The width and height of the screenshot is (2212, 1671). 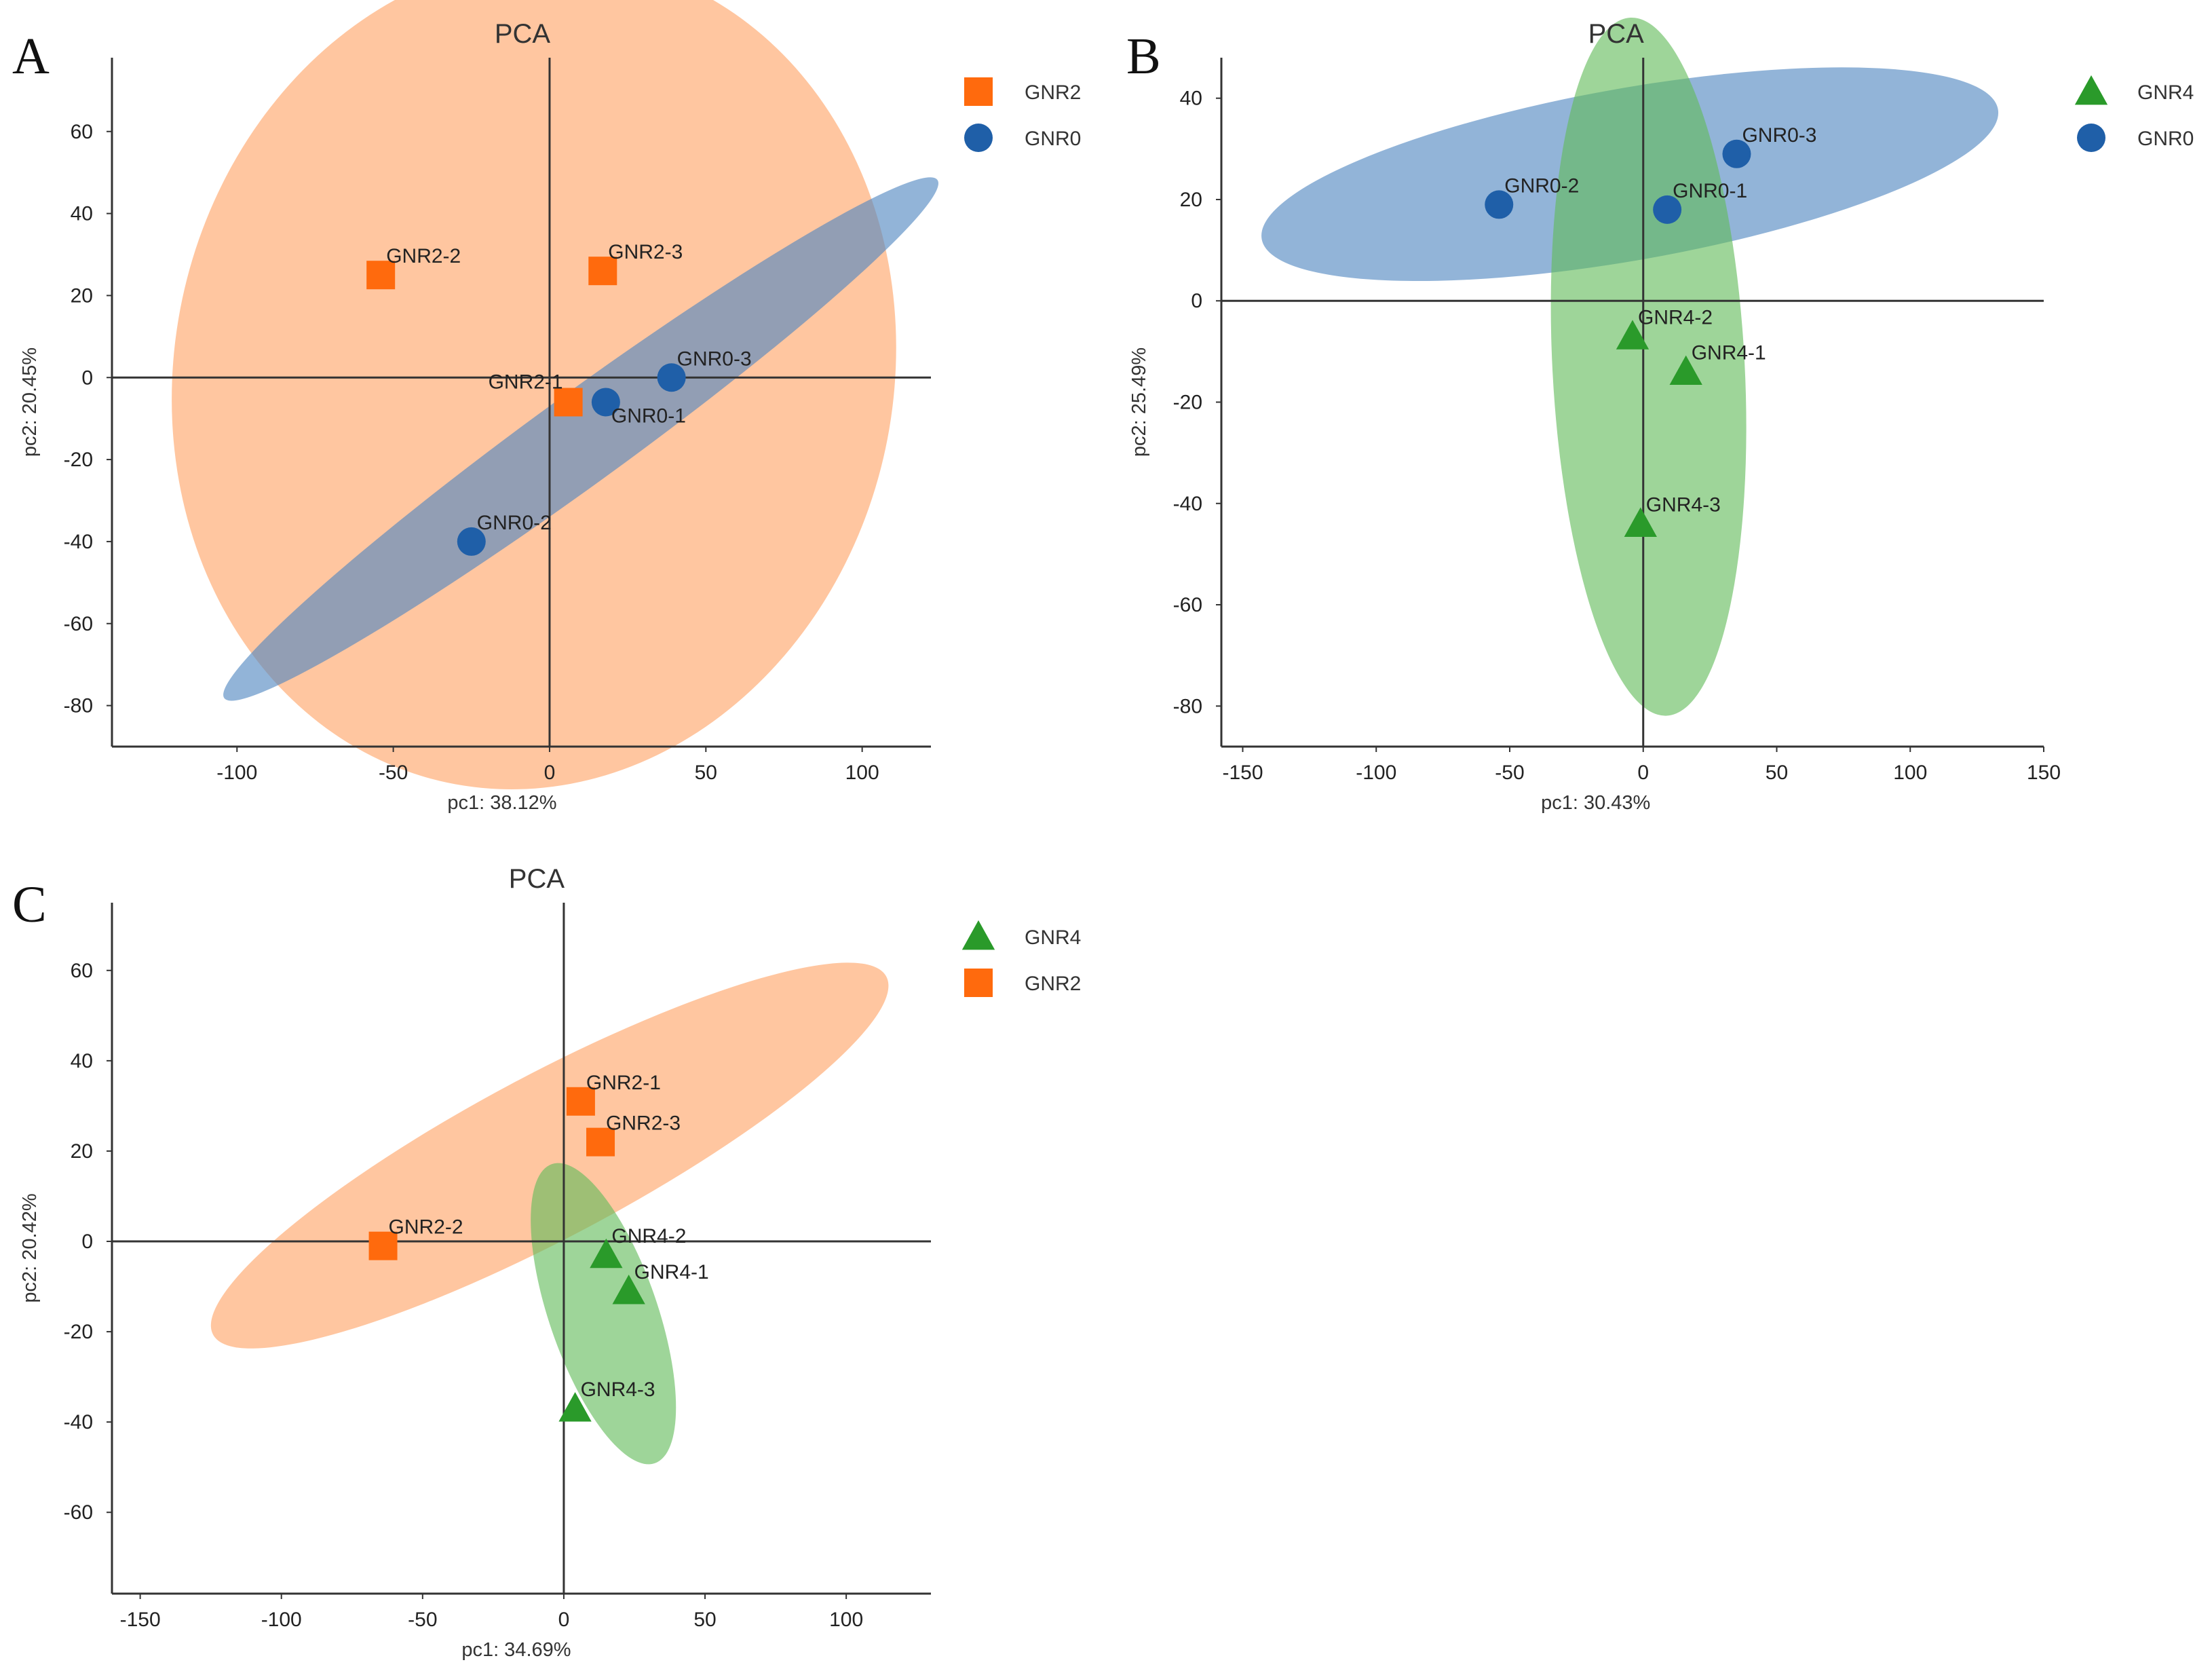 What do you see at coordinates (978, 983) in the screenshot?
I see `legend-marker-gnr2` at bounding box center [978, 983].